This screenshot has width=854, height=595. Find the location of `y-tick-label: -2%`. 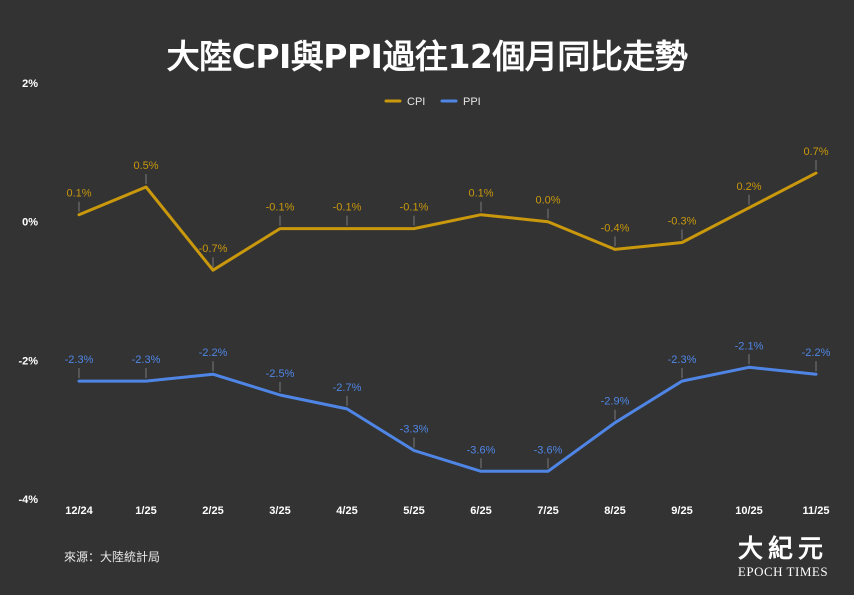

y-tick-label: -2% is located at coordinates (28, 361).